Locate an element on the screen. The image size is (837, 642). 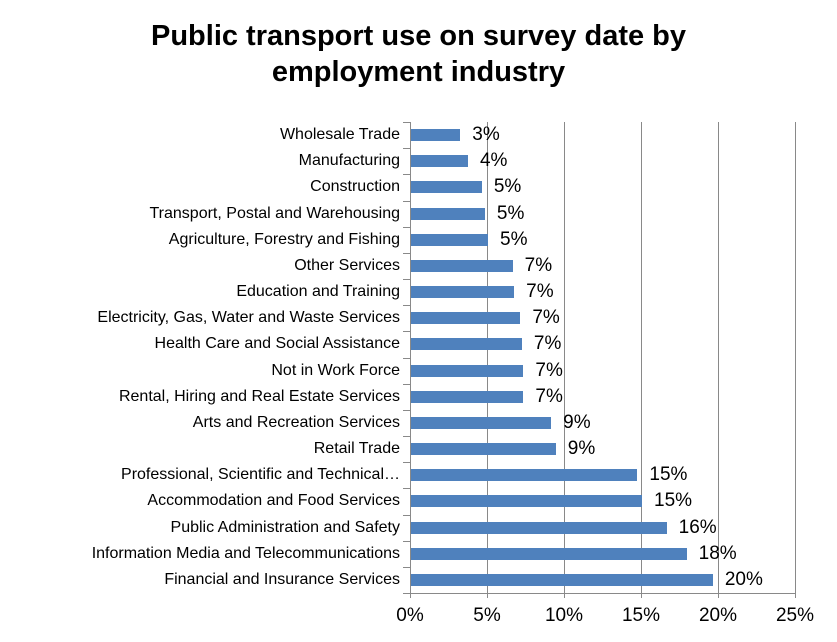
category-label: Transport, Postal and Warehousing is located at coordinates (275, 213).